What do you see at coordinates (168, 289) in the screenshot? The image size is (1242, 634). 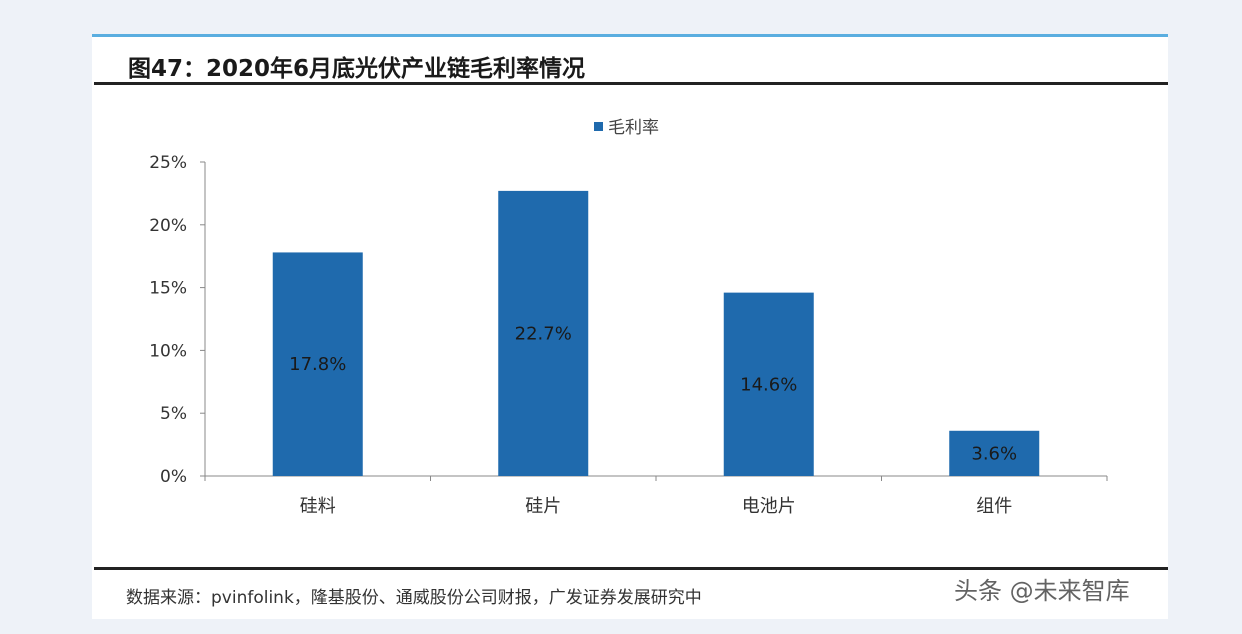 I see `y-tick-label: 15%` at bounding box center [168, 289].